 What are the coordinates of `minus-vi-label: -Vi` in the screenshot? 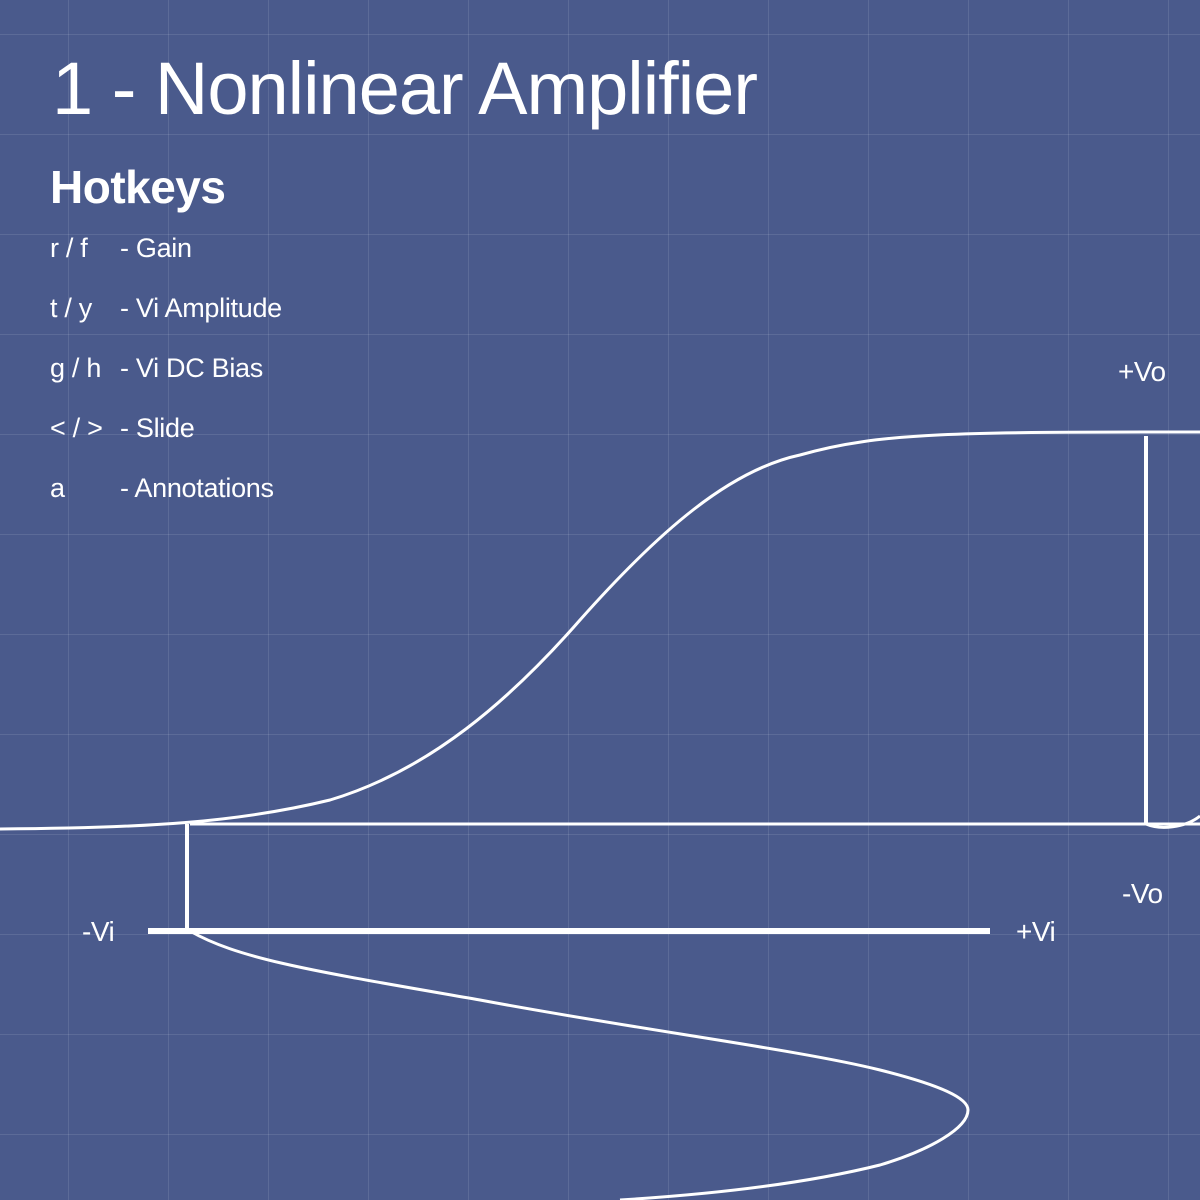 It's located at (98, 931).